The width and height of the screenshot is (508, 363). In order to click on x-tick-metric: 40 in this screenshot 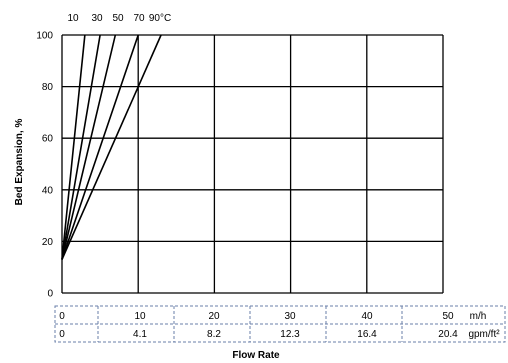, I will do `click(367, 316)`.